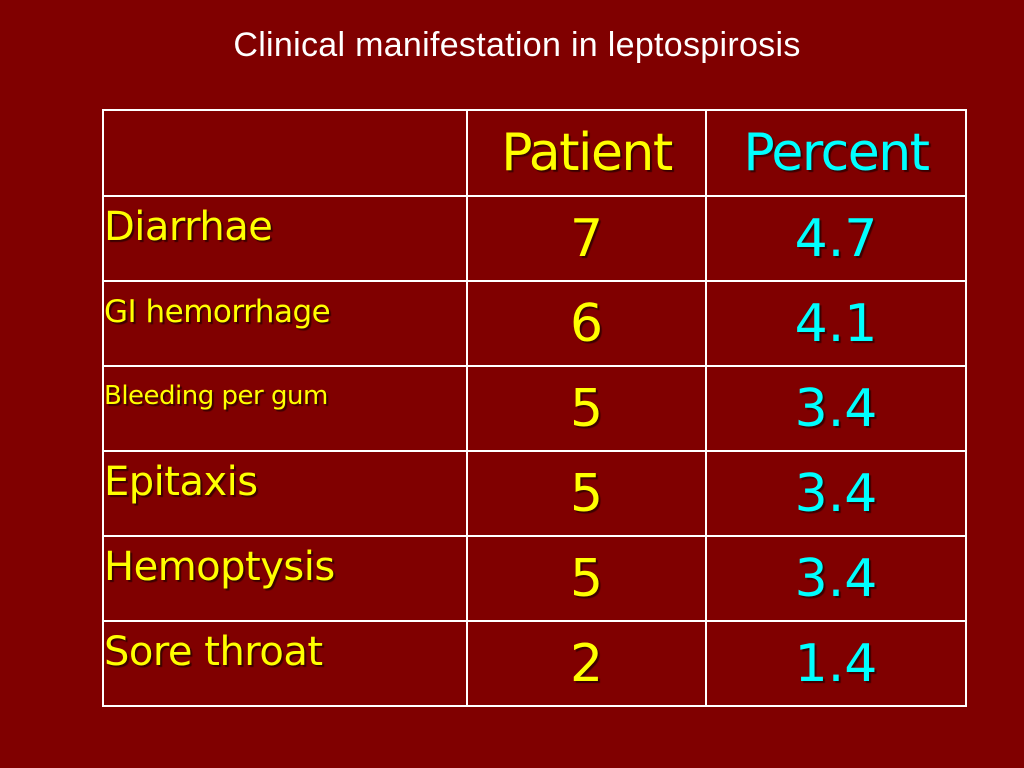  Describe the element at coordinates (836, 663) in the screenshot. I see `percent-value: 1.4` at that location.